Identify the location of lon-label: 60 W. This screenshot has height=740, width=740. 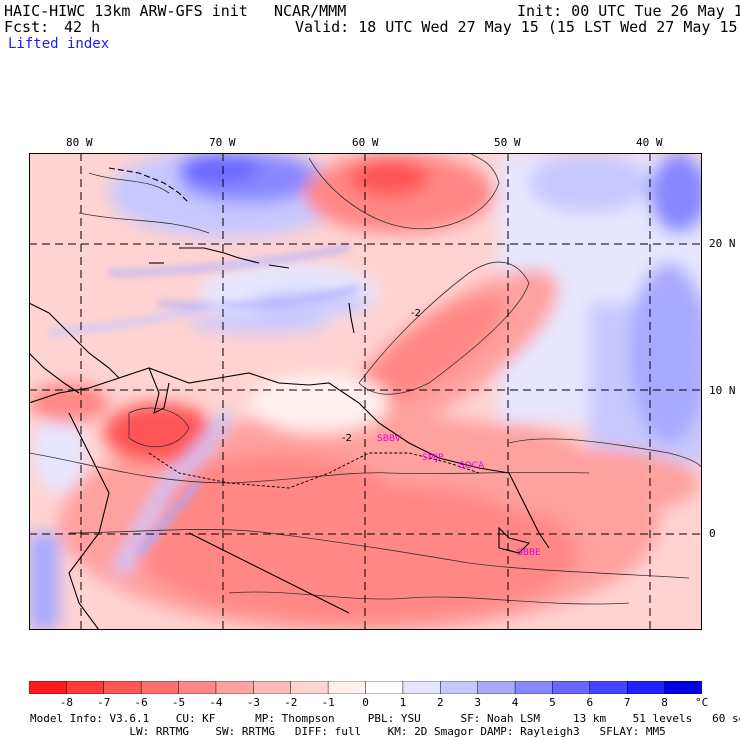
(365, 142).